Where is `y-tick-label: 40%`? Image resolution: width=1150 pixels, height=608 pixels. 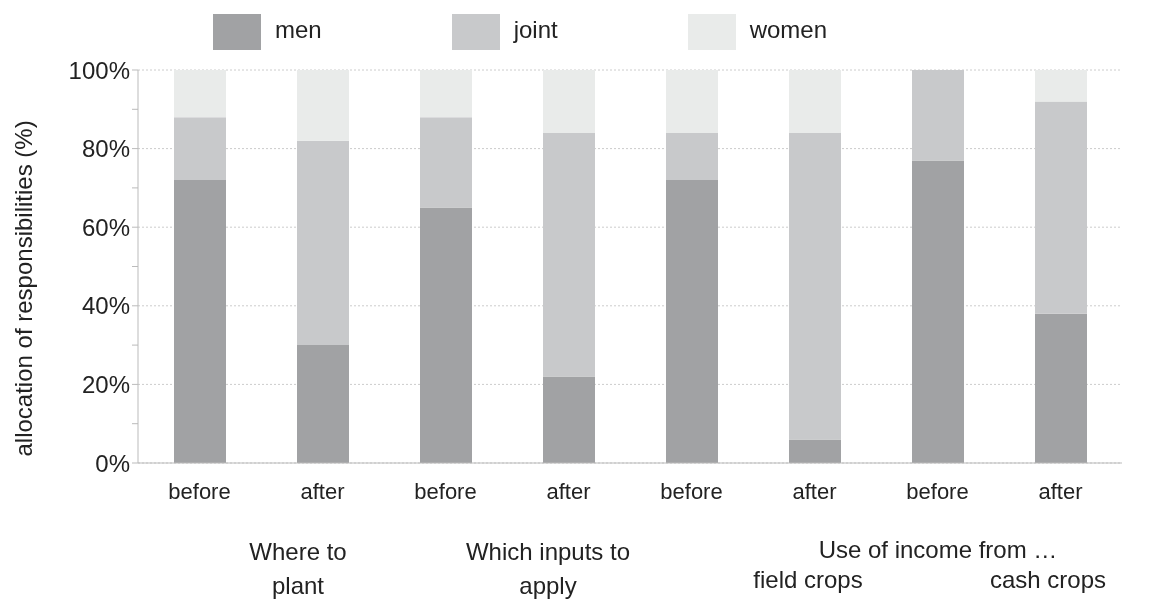
y-tick-label: 40% is located at coordinates (105, 306).